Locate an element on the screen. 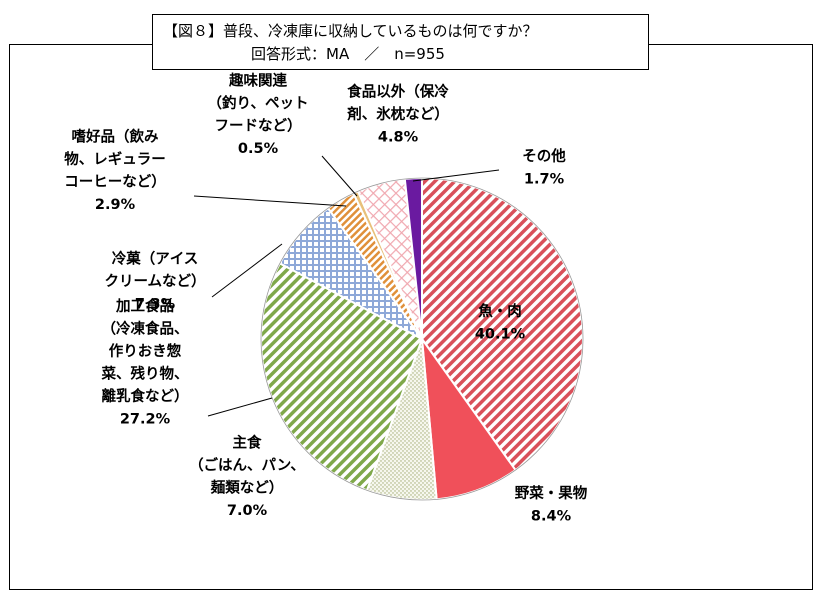 This screenshot has width=826, height=602. slice-label-meat-fish: 魚・肉 40.1% is located at coordinates (500, 322).